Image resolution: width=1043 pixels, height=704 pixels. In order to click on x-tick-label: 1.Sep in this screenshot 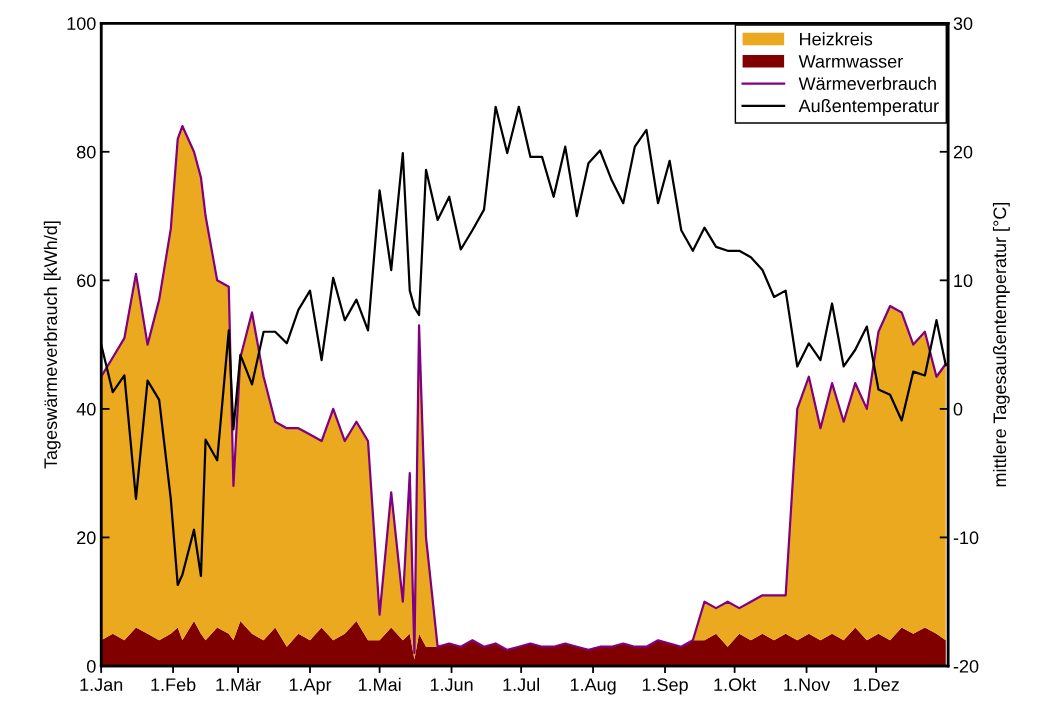, I will do `click(665, 686)`.